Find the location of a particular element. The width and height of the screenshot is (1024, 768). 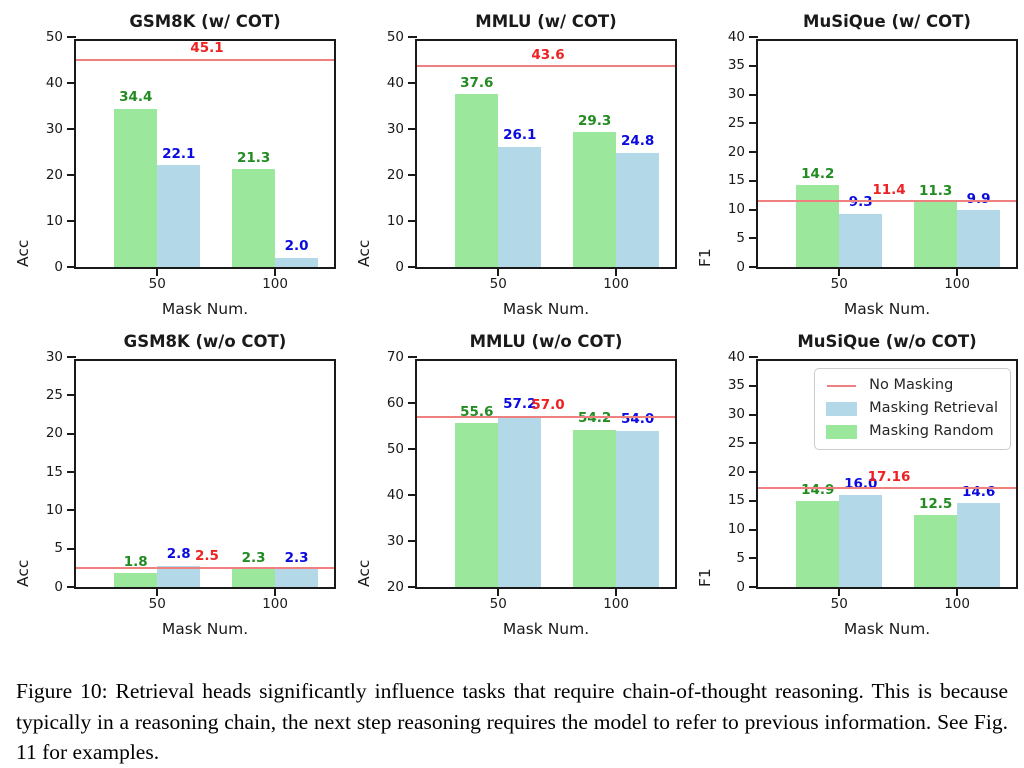

chart-title: MMLU (w/o COT) is located at coordinates (546, 341).